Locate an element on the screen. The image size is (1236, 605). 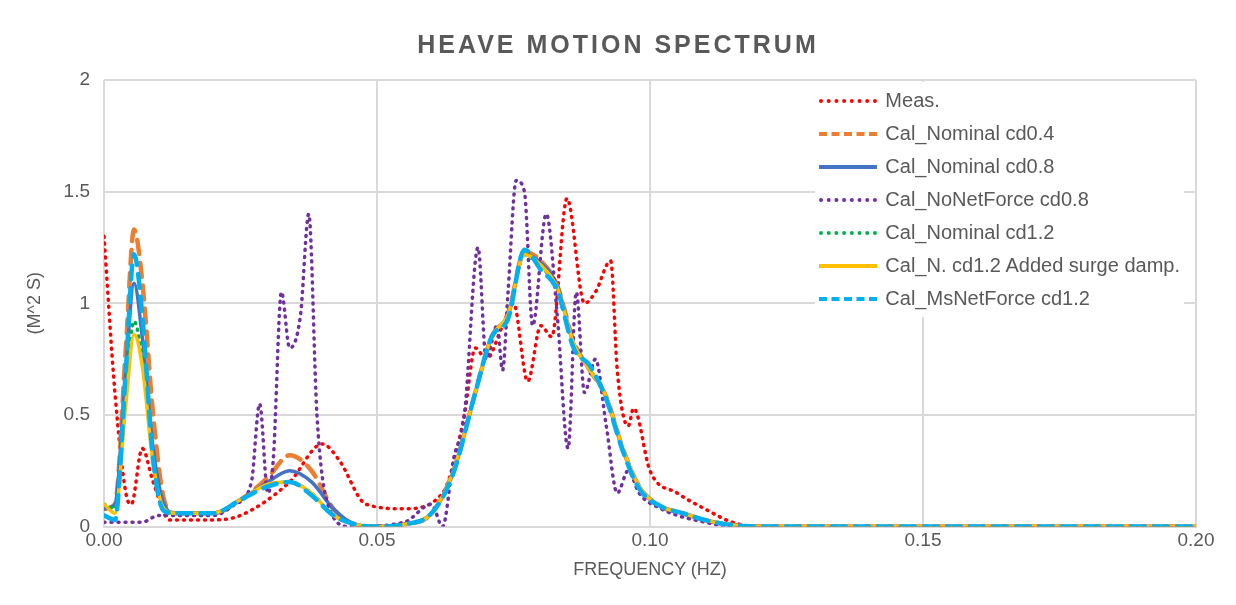
legend-label: Meas. is located at coordinates (912, 100).